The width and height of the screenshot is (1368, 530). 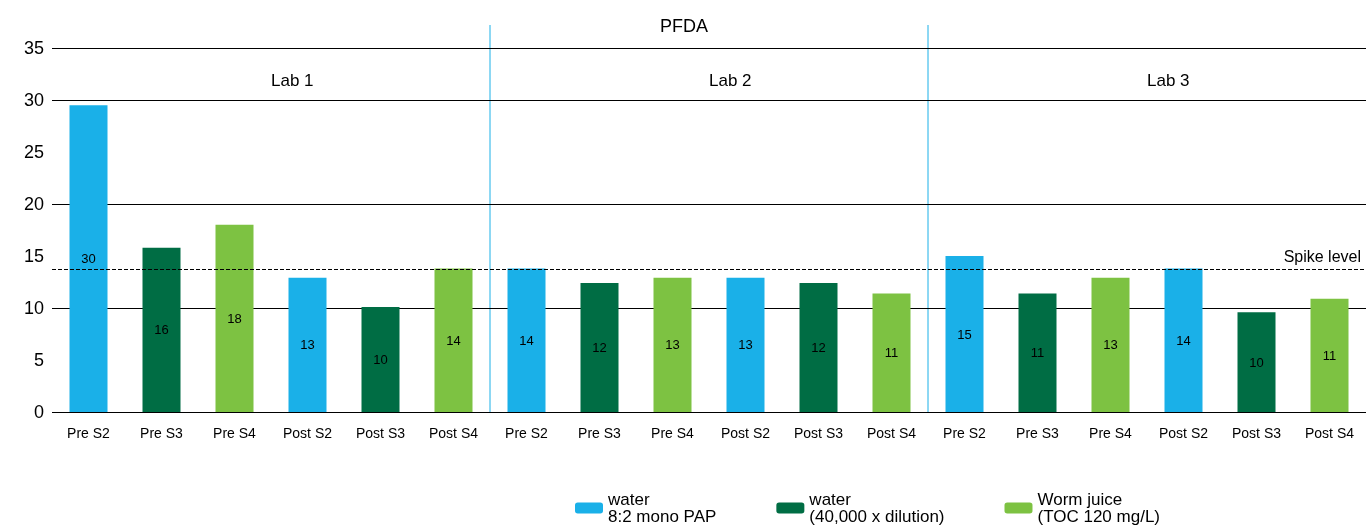 I want to click on ref-line-label: Spike level, so click(x=1322, y=257).